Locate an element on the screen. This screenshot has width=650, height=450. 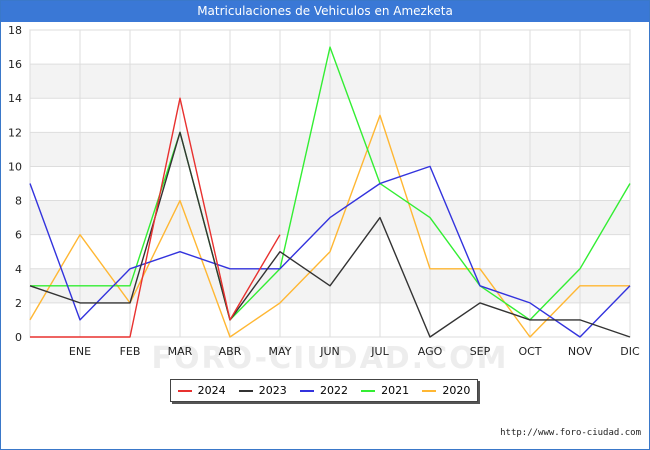
x-tick-label: FEB is located at coordinates (130, 351).